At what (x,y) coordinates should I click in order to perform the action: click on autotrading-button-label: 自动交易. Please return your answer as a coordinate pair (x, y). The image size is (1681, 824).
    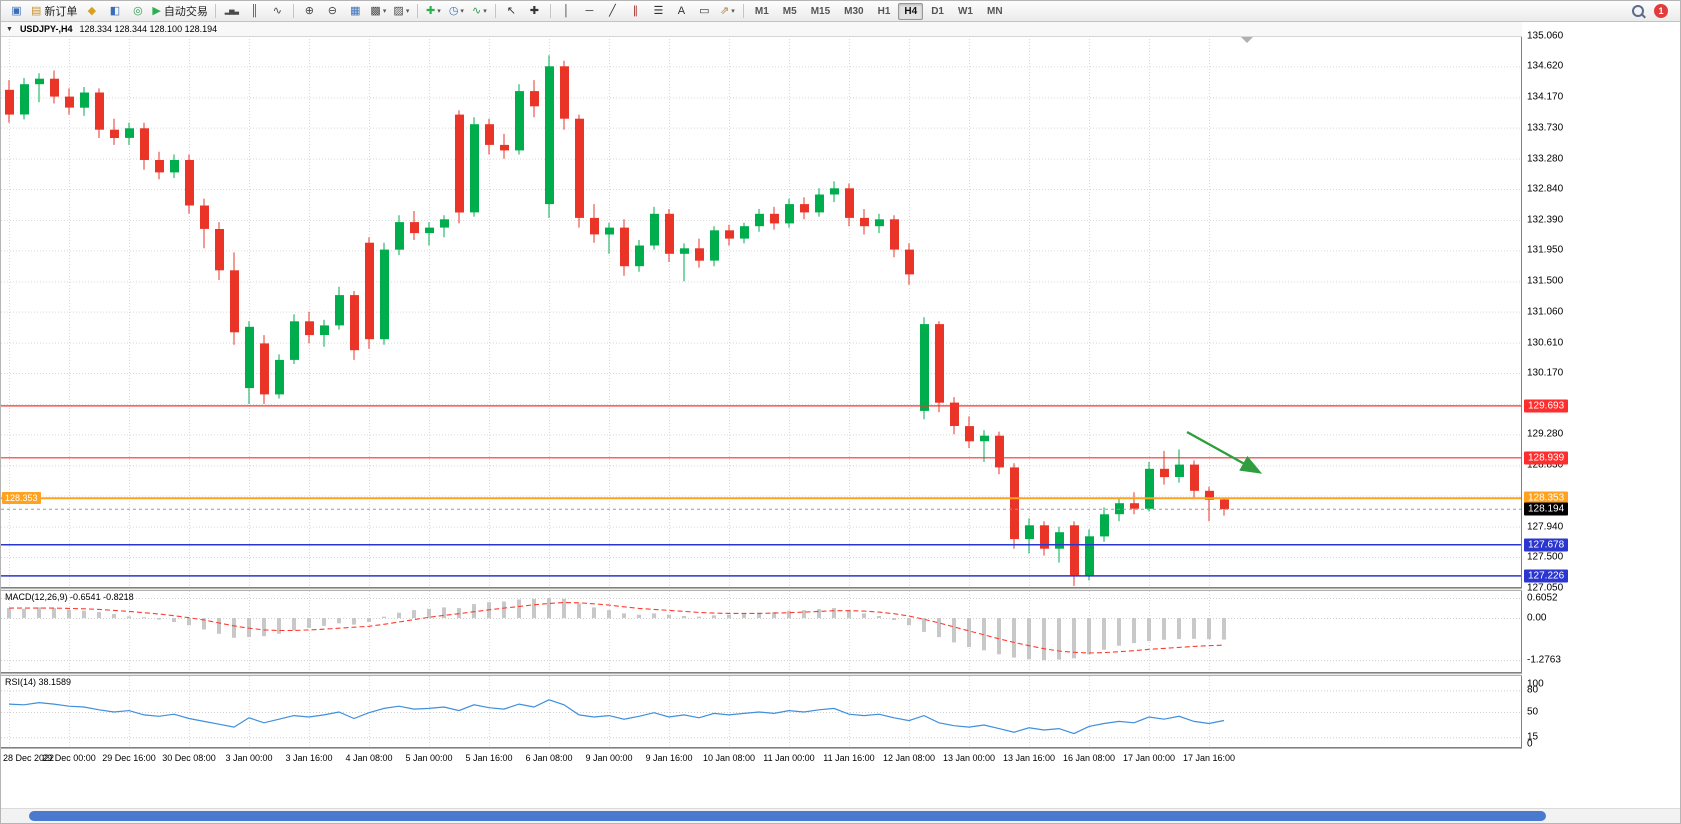
    Looking at the image, I should click on (185, 12).